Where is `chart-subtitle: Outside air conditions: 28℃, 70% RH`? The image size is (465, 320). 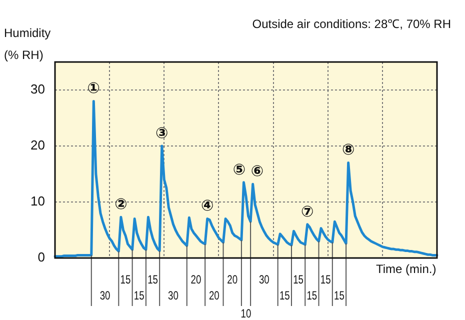 chart-subtitle: Outside air conditions: 28℃, 70% RH is located at coordinates (351, 24).